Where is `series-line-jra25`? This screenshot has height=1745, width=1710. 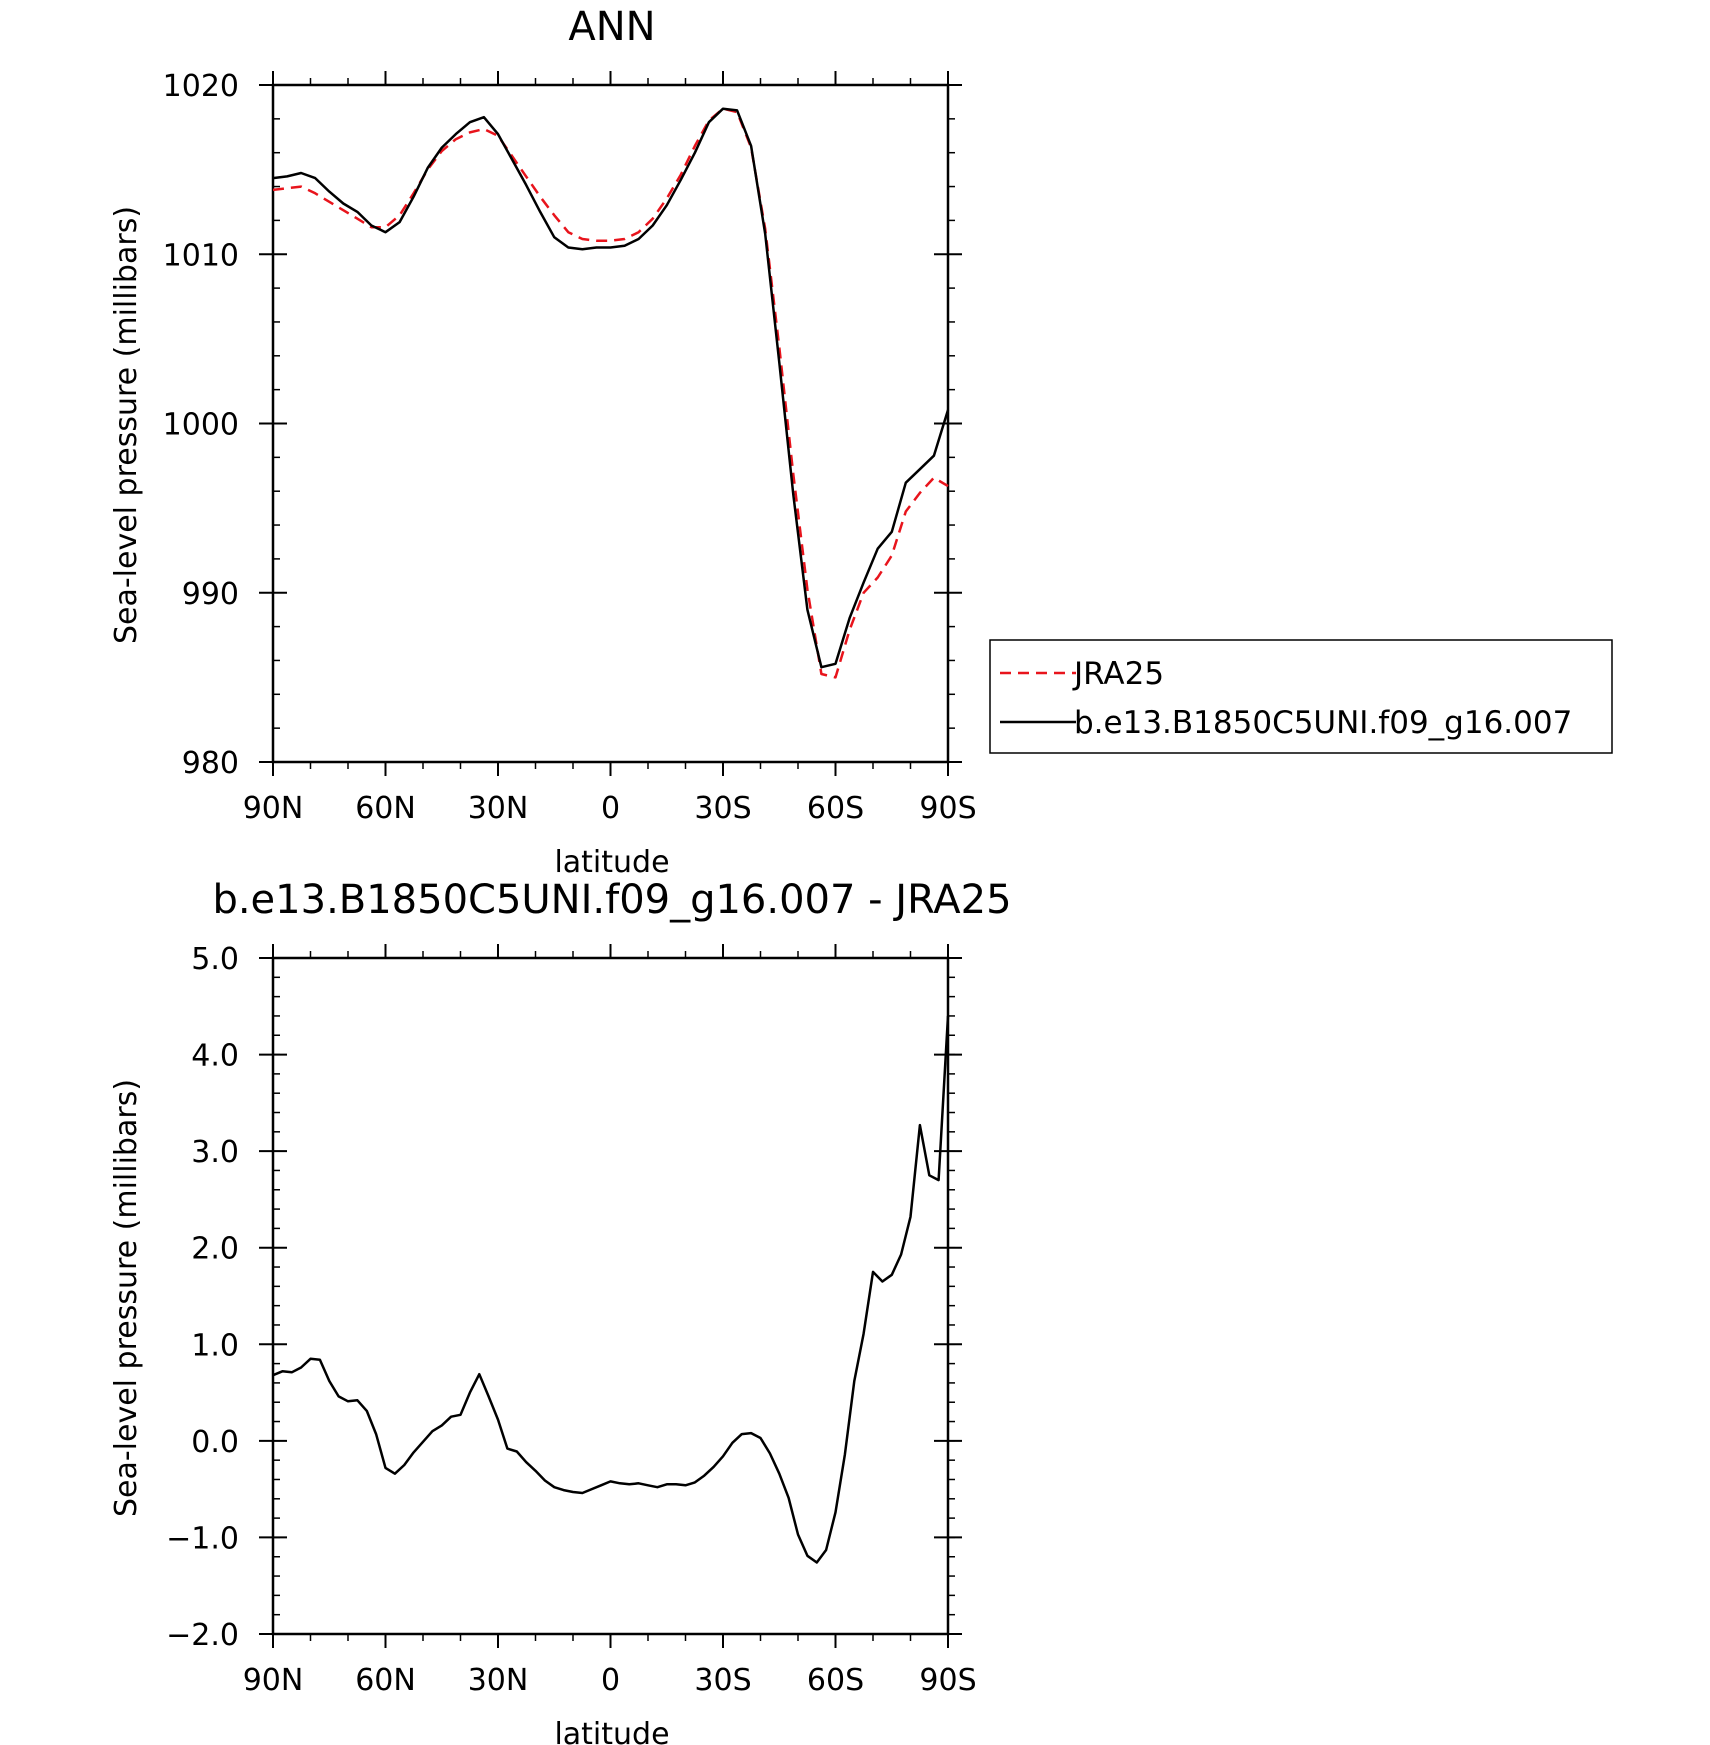 series-line-jra25 is located at coordinates (610, 393).